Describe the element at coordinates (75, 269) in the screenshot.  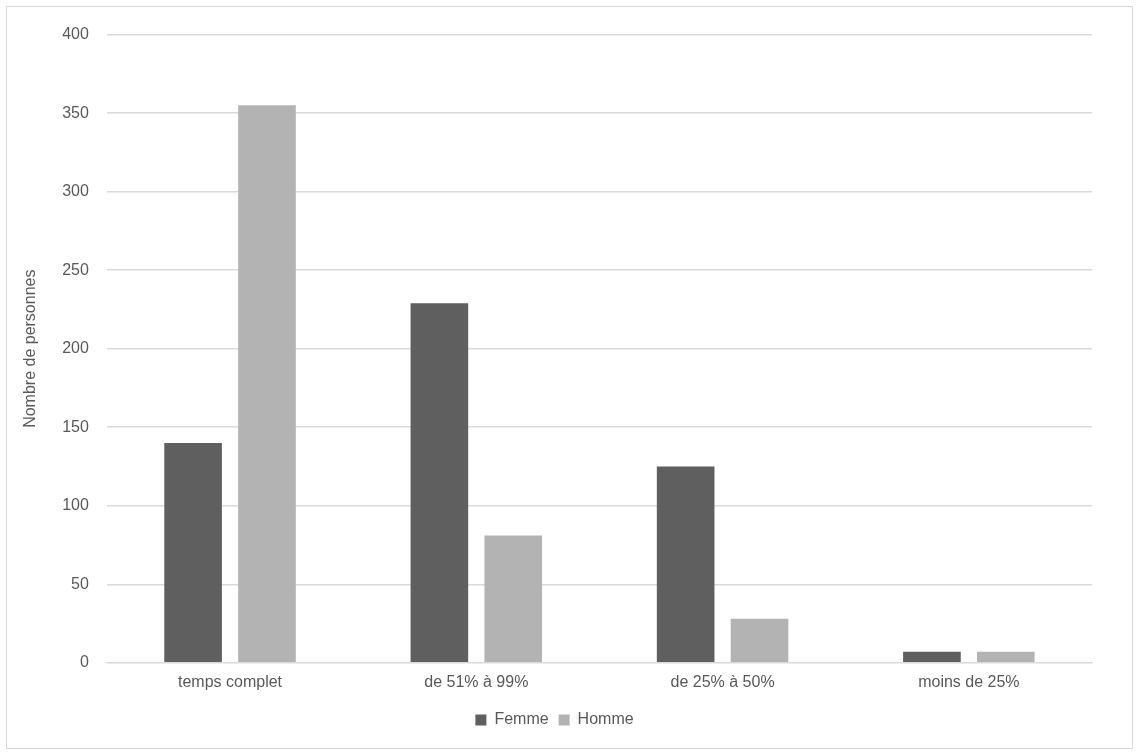
I see `y-tick-label: 250` at that location.